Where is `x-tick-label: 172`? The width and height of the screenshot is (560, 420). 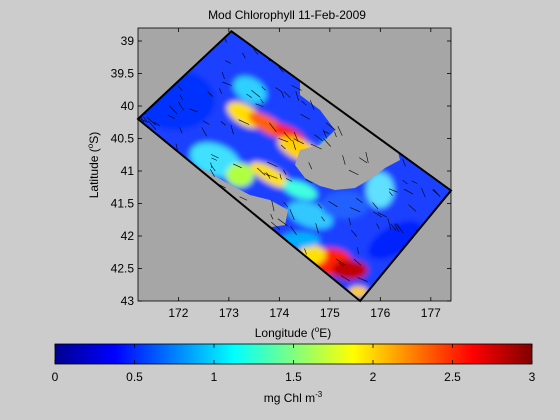
x-tick-label: 172 is located at coordinates (178, 313).